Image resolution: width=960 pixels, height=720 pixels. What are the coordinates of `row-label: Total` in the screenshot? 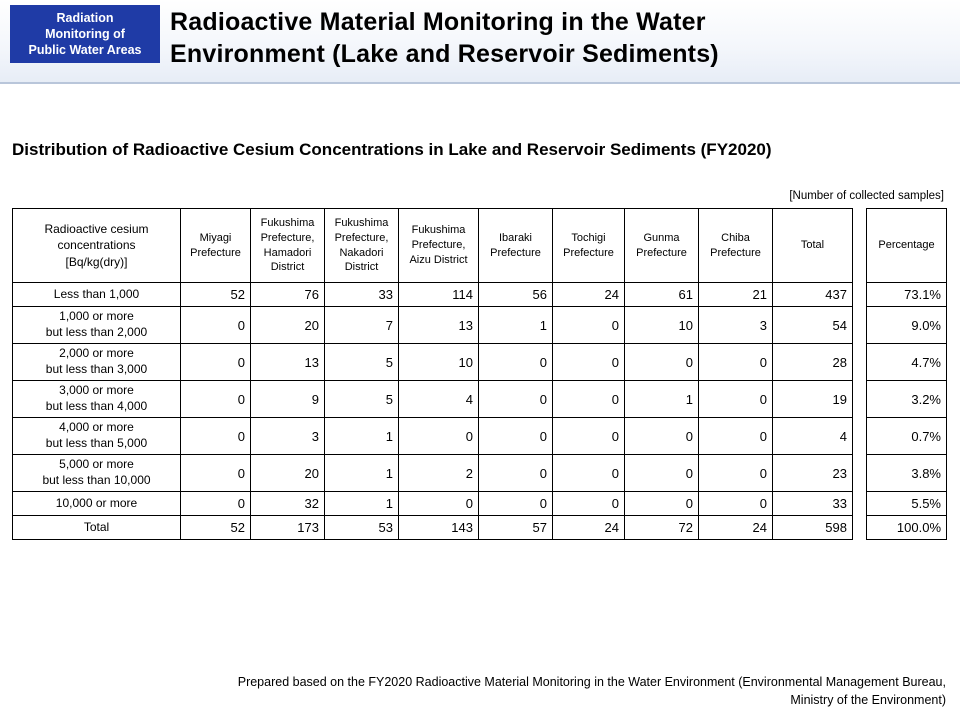 It's located at (96, 527).